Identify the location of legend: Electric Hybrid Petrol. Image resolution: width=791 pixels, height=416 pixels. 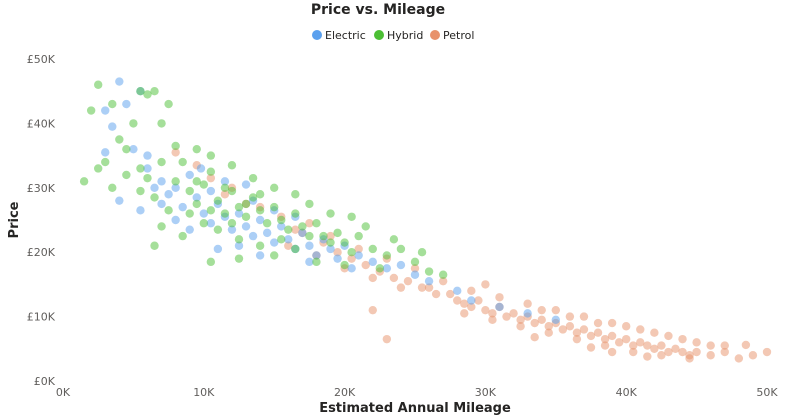
(393, 35).